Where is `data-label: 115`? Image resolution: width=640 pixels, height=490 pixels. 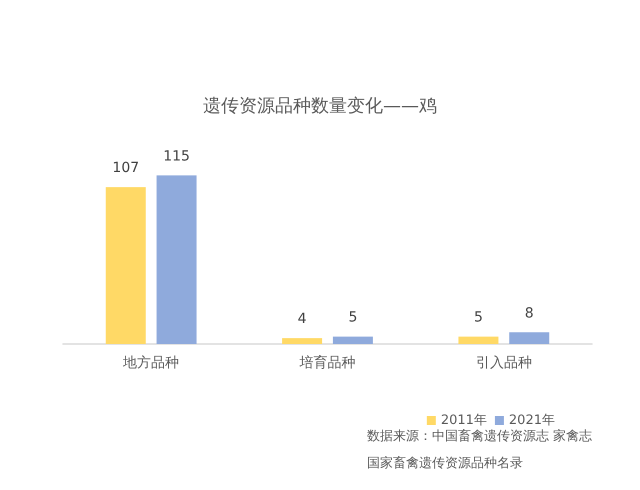 data-label: 115 is located at coordinates (176, 156).